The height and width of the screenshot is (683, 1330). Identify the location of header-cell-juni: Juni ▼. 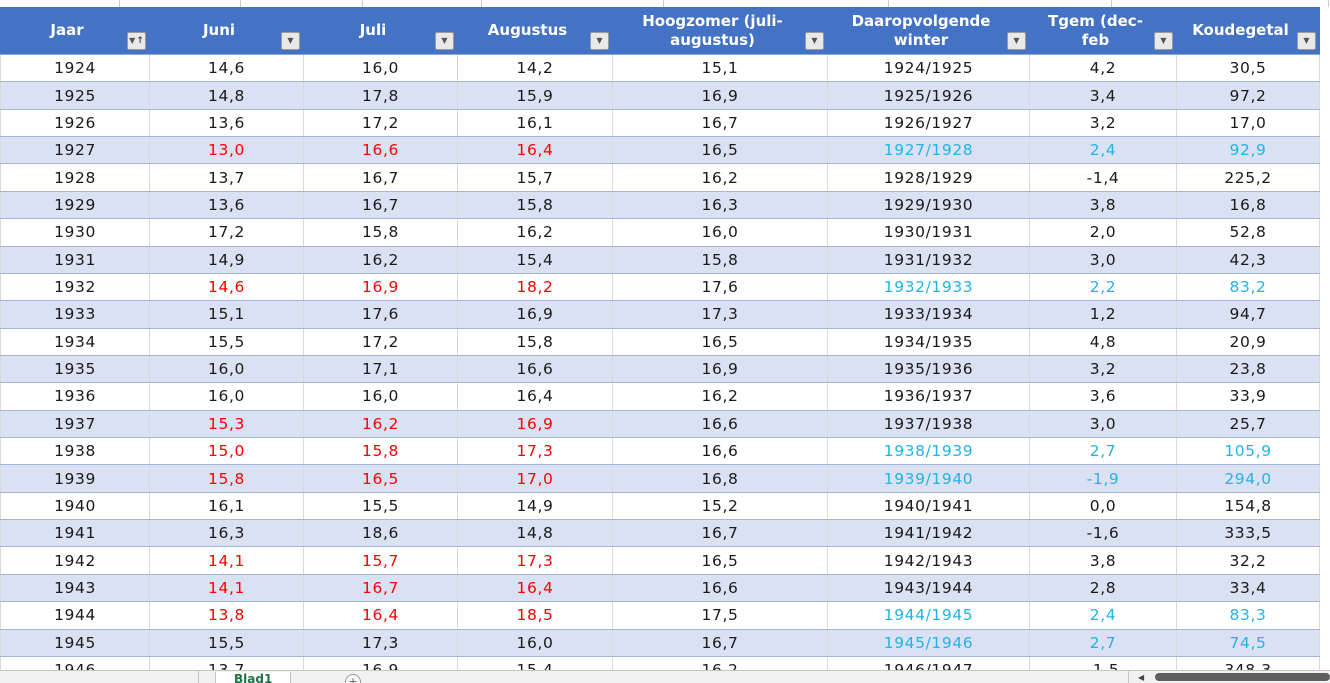
(227, 30).